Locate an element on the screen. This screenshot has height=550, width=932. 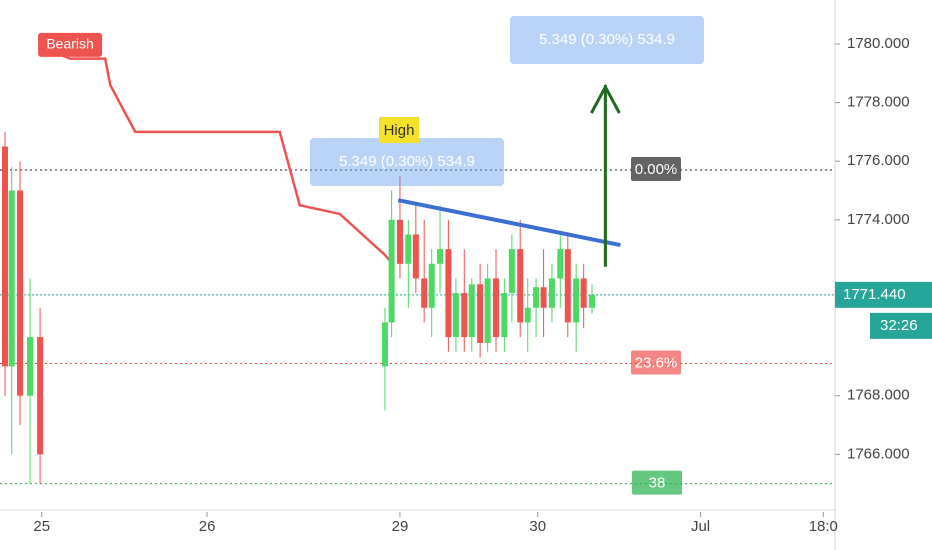
x-tick-label: 26 is located at coordinates (207, 526).